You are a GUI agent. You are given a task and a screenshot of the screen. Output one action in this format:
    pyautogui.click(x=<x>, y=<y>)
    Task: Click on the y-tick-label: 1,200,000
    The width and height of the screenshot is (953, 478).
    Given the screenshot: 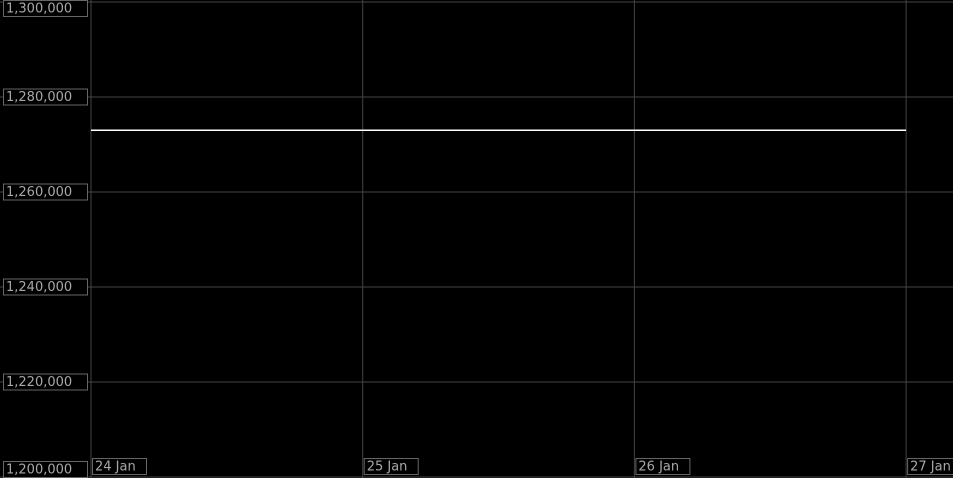 What is the action you would take?
    pyautogui.click(x=39, y=470)
    